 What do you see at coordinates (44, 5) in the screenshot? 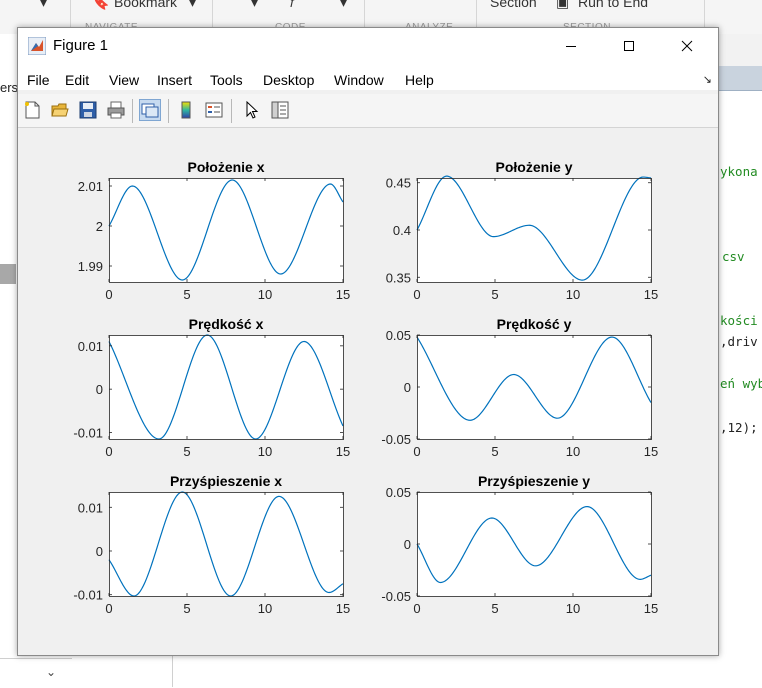
I see `dropdown-arrow-icon: ▾` at bounding box center [44, 5].